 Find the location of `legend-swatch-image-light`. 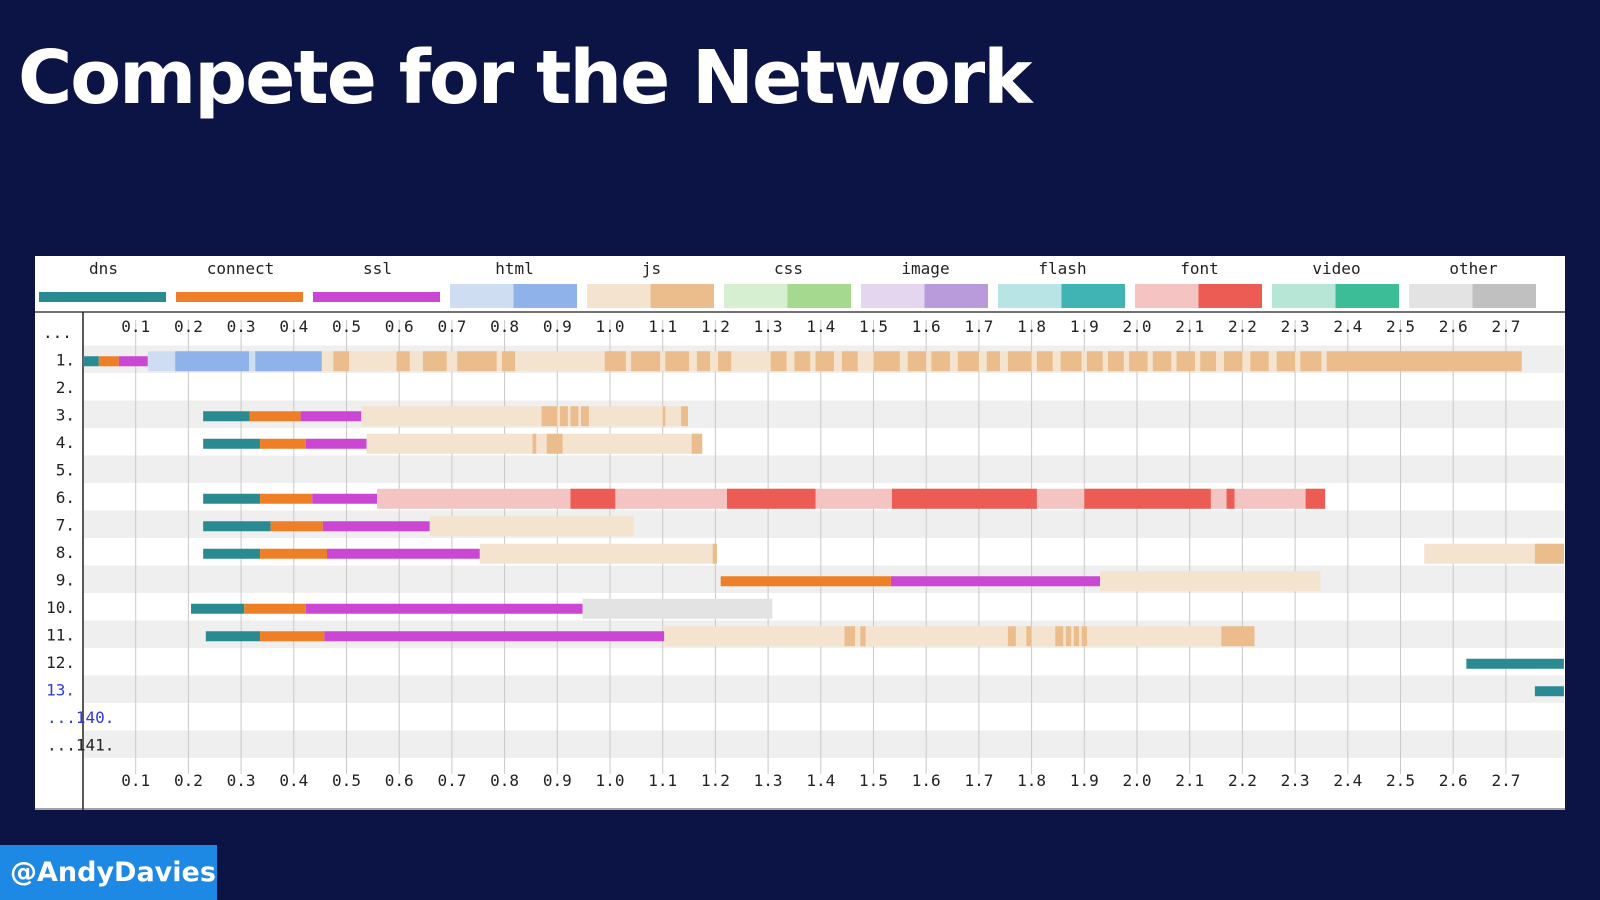

legend-swatch-image-light is located at coordinates (893, 296).